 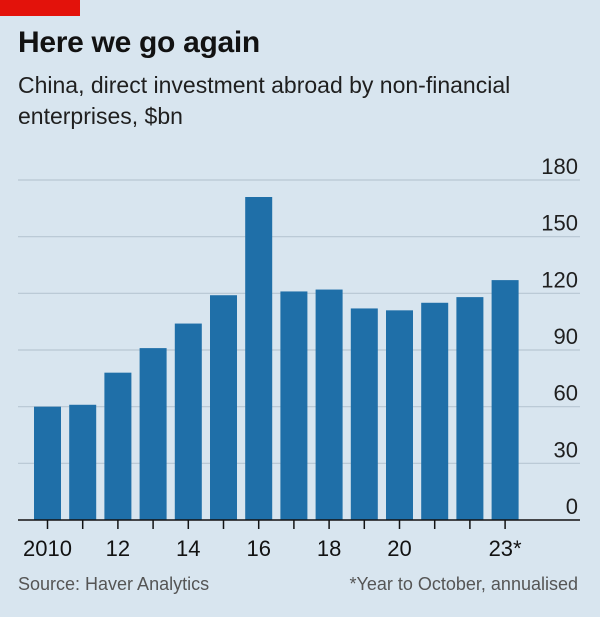 What do you see at coordinates (188, 548) in the screenshot?
I see `x-tick-label: 14` at bounding box center [188, 548].